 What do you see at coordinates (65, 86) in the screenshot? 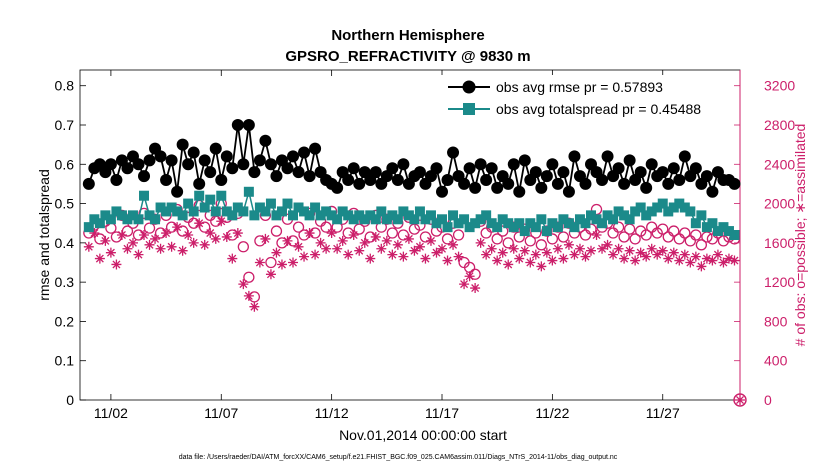
I see `left-y-tick-label: 0.8` at bounding box center [65, 86].